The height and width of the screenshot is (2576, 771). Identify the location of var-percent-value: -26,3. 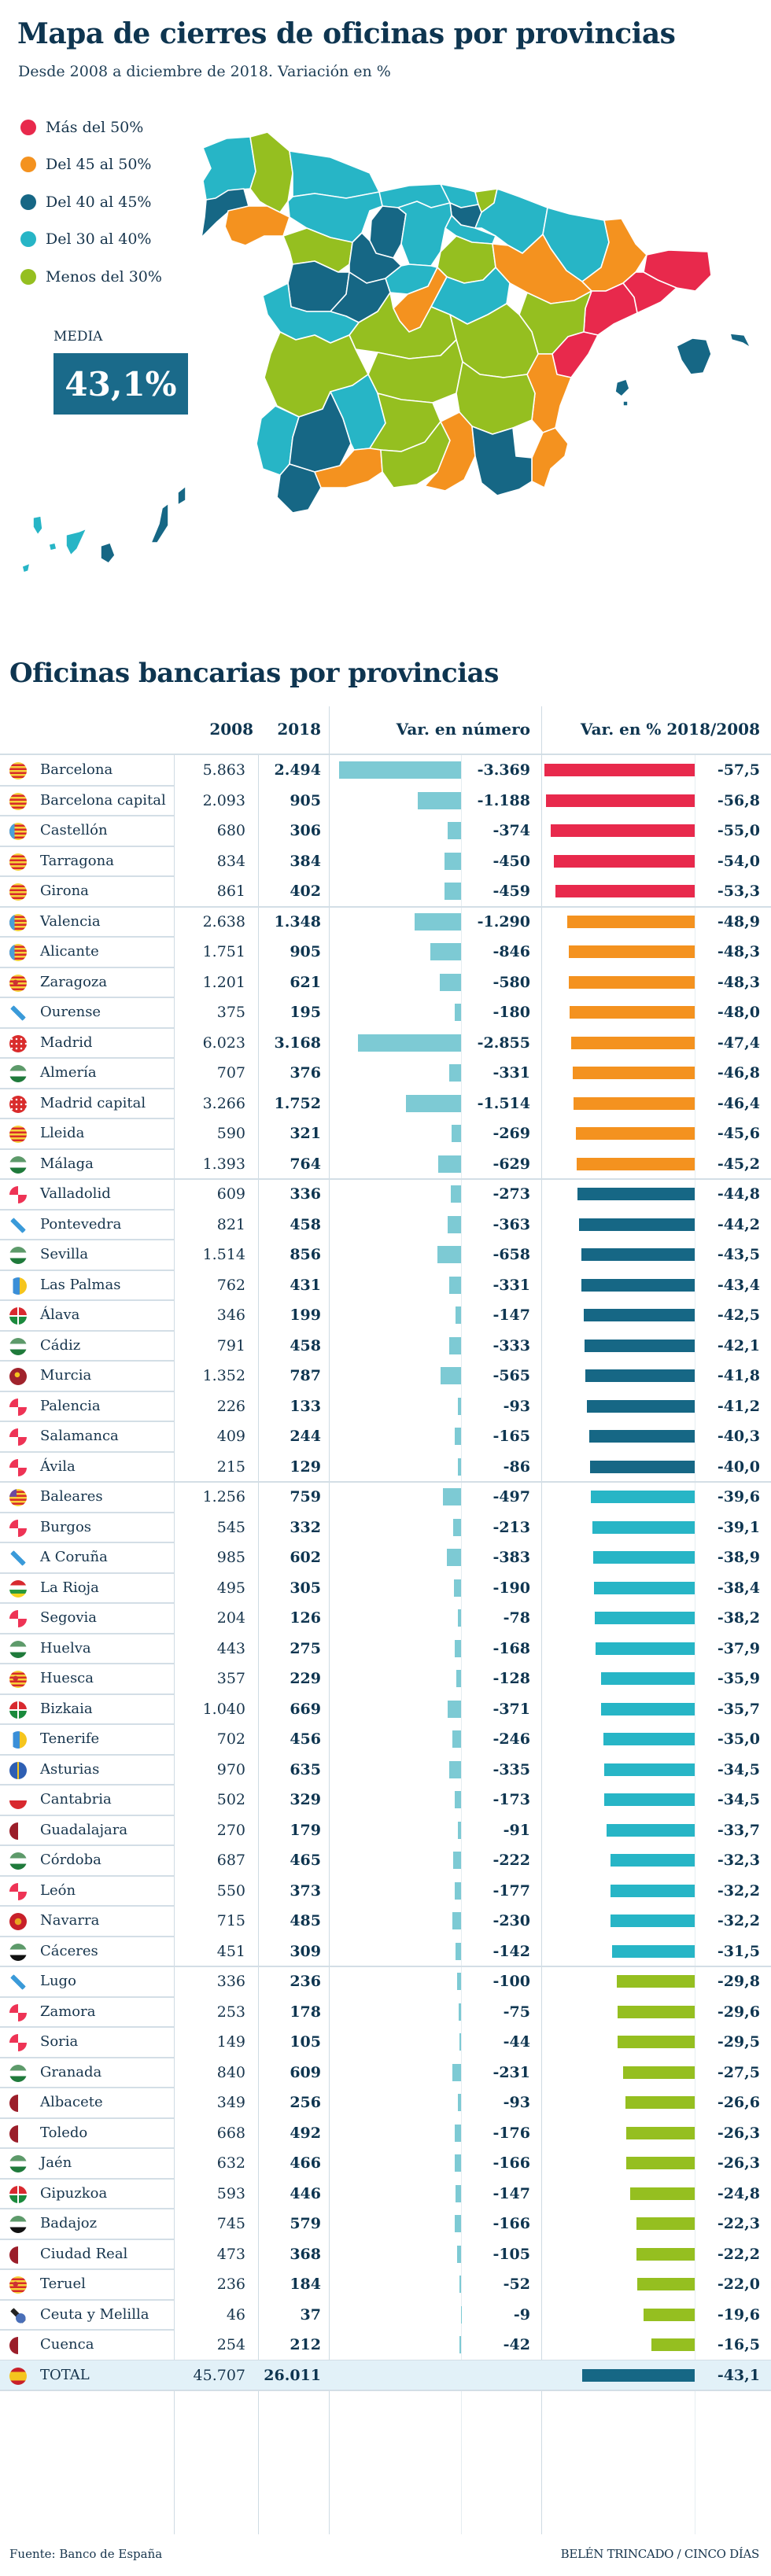
(738, 2133).